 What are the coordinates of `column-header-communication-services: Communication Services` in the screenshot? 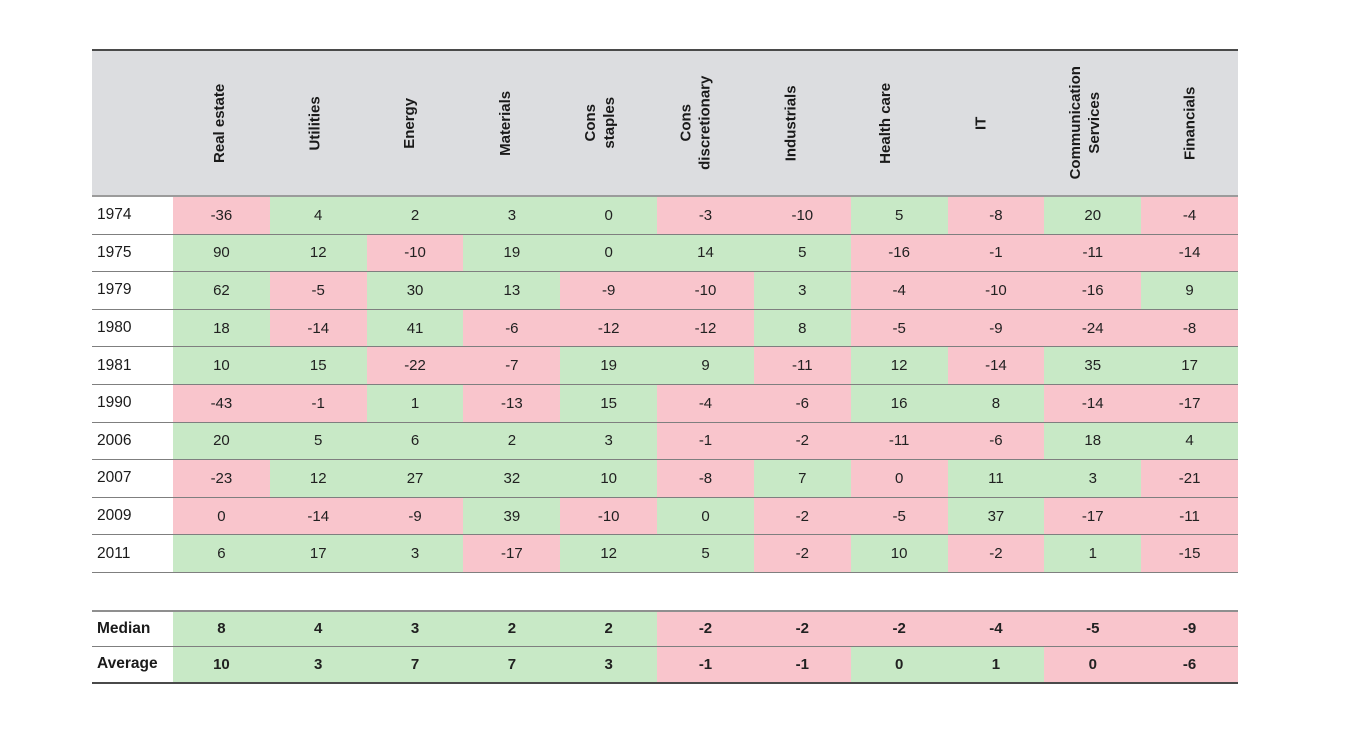 It's located at (1085, 123).